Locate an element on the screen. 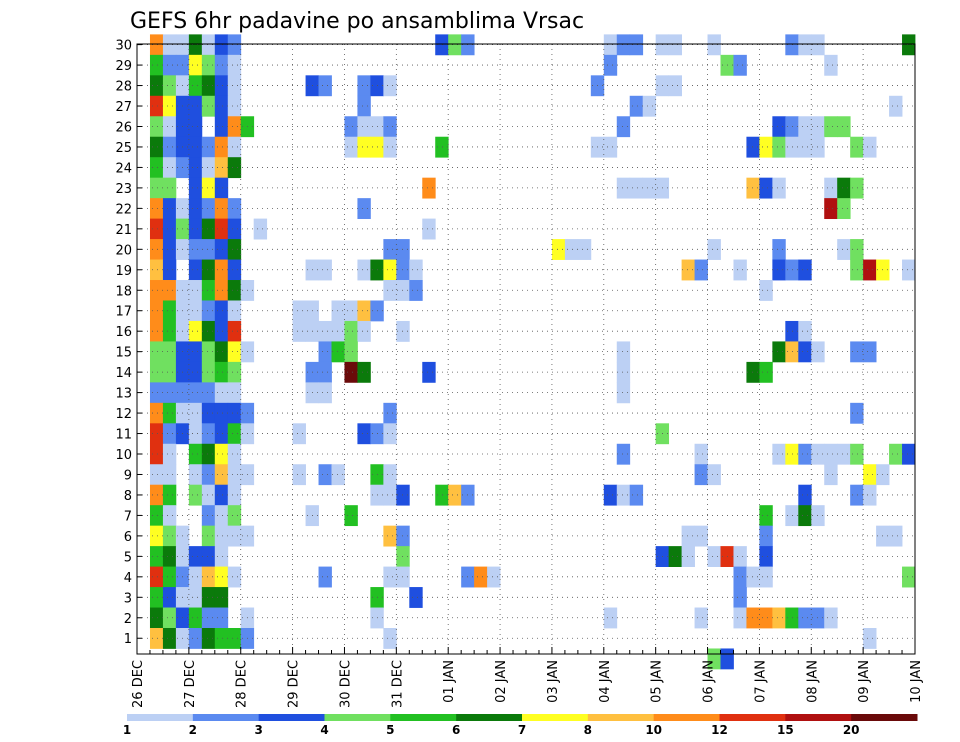  x-tick-label: 27 DEC is located at coordinates (190, 684).